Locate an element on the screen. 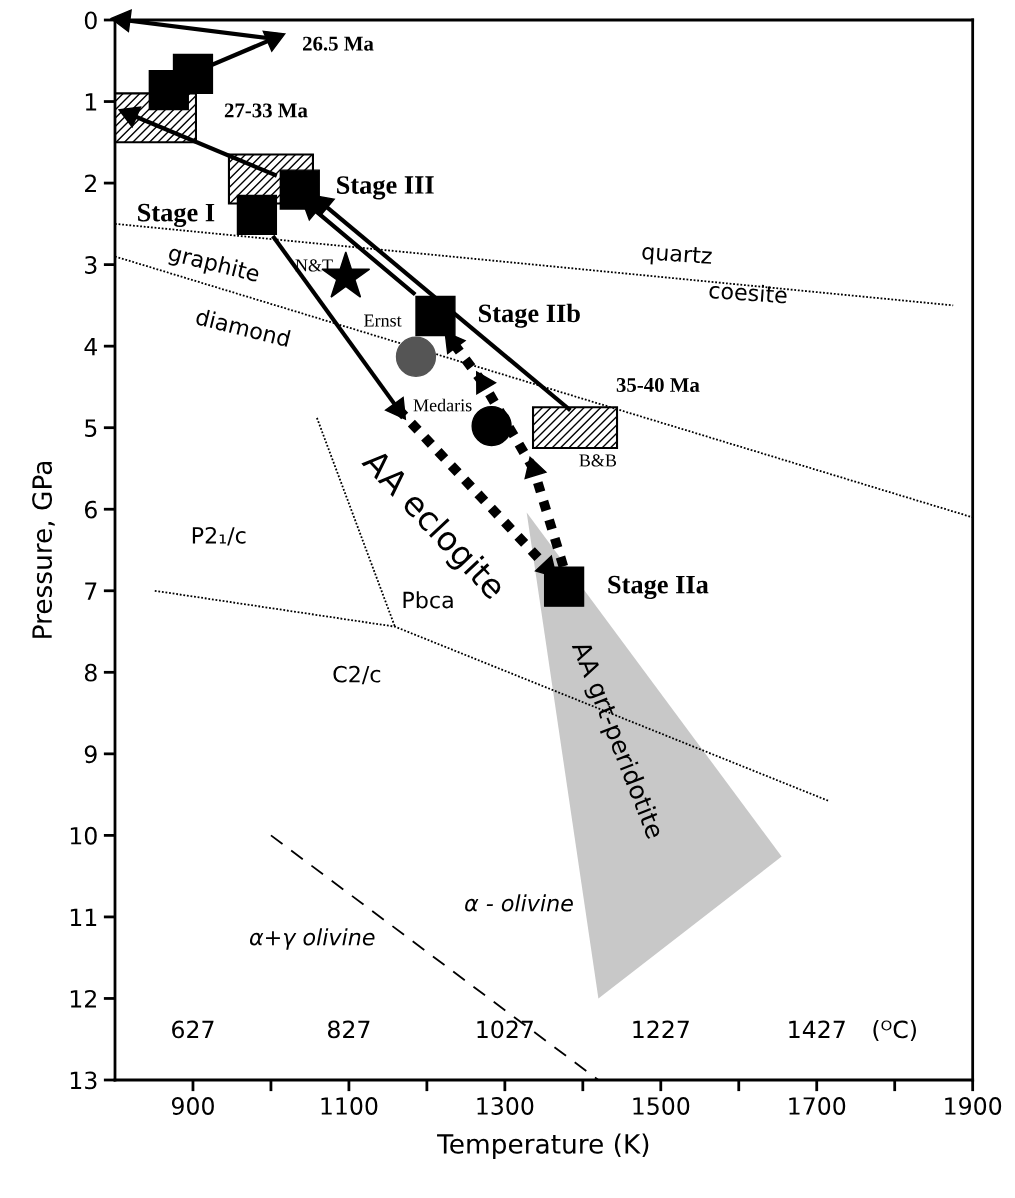 The height and width of the screenshot is (1198, 1015). y-tick-label: 5 is located at coordinates (91, 428).